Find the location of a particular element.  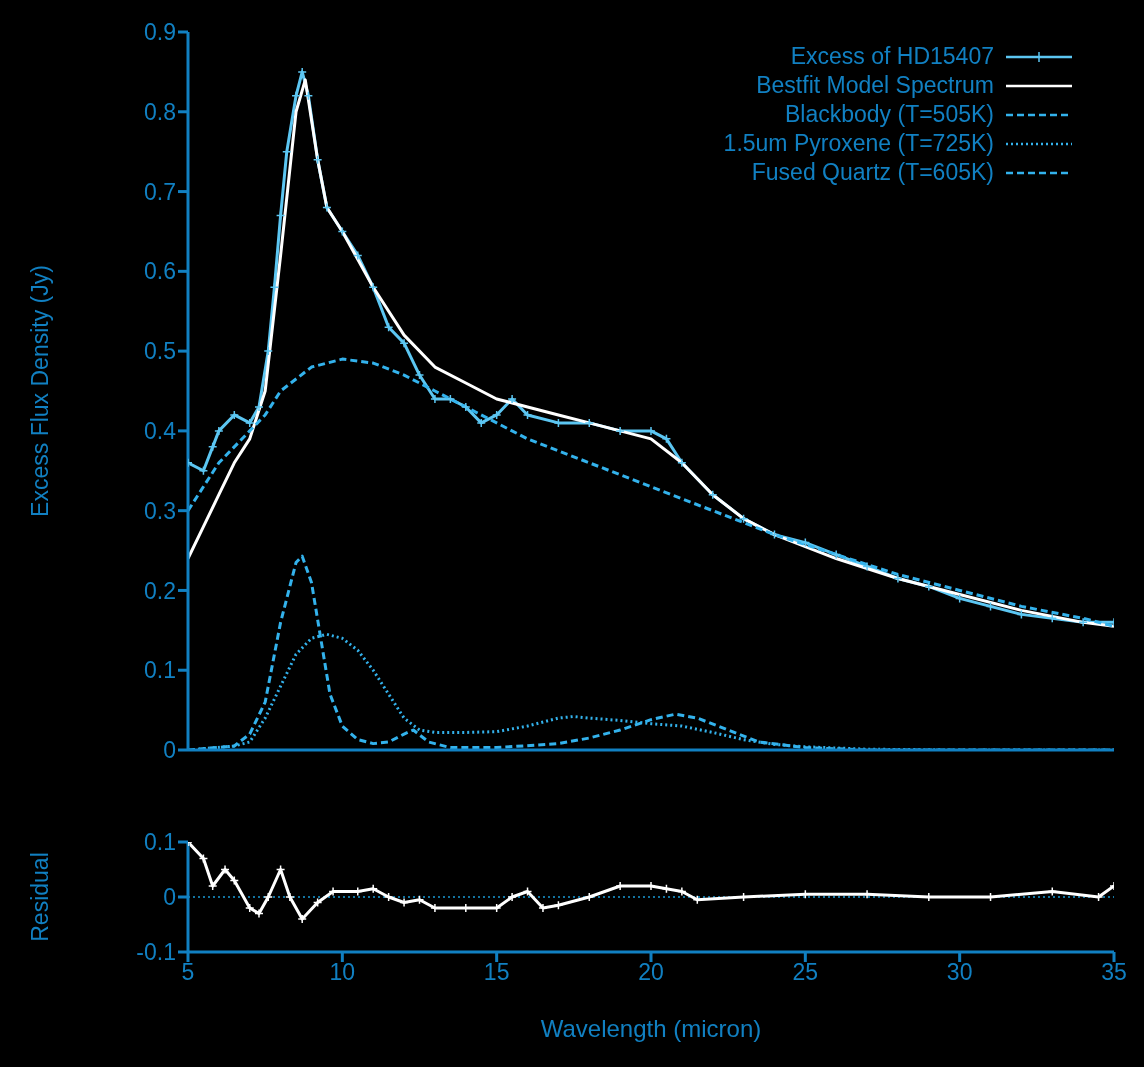

y-tick-label: 0.5 is located at coordinates (160, 351).